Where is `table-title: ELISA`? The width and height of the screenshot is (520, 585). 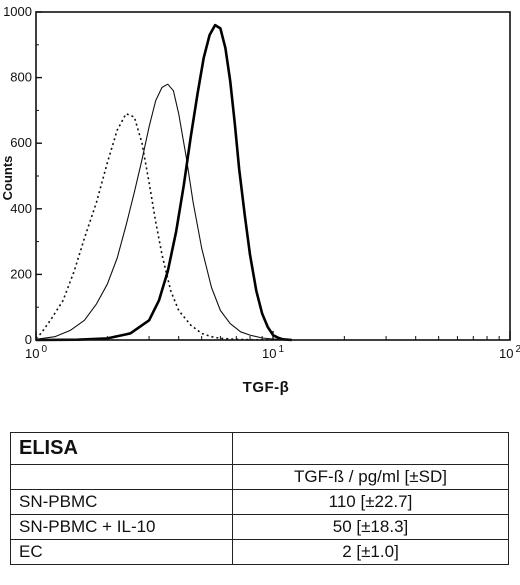 table-title: ELISA is located at coordinates (121, 448).